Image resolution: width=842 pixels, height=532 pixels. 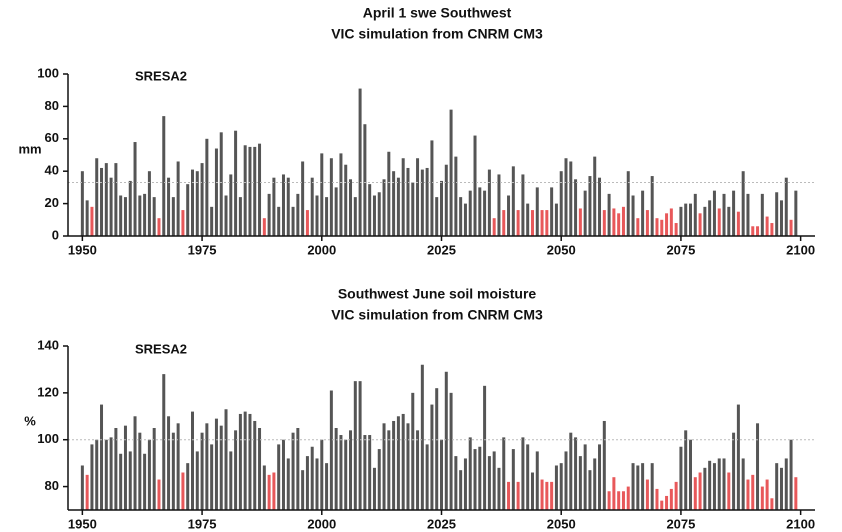 What do you see at coordinates (52, 137) in the screenshot?
I see `y-tick-label: 60` at bounding box center [52, 137].